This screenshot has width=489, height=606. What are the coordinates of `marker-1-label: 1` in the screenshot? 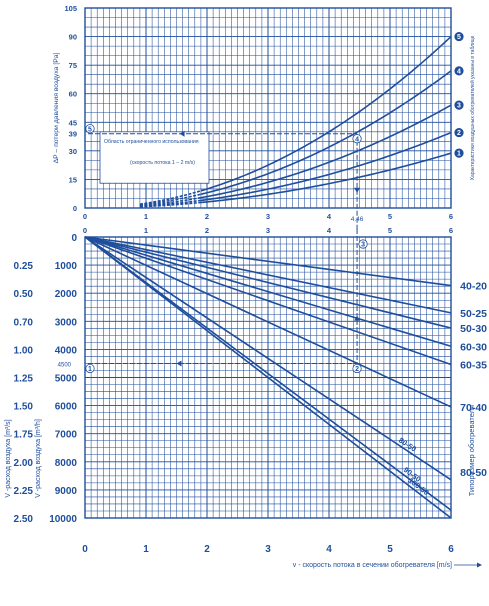 It's located at (90, 369).